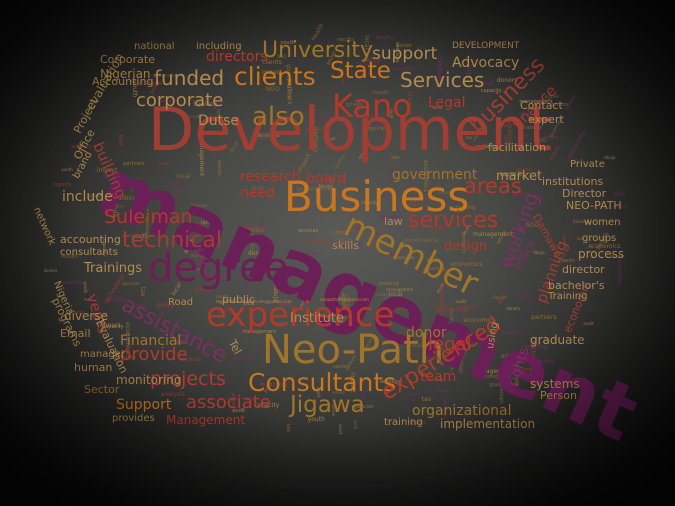  What do you see at coordinates (154, 46) in the screenshot?
I see `cloud-word-national: national` at bounding box center [154, 46].